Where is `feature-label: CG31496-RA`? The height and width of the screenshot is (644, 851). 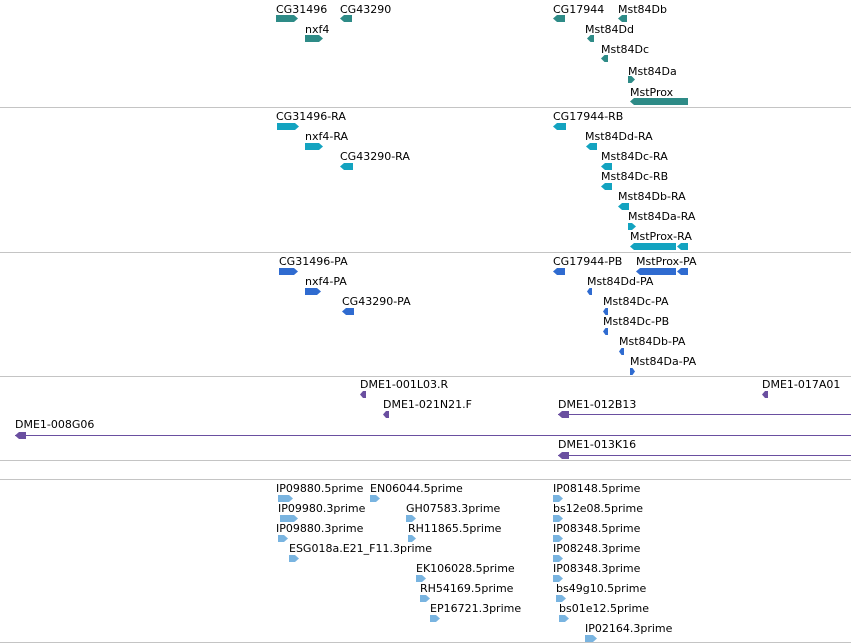 feature-label: CG31496-RA is located at coordinates (311, 116).